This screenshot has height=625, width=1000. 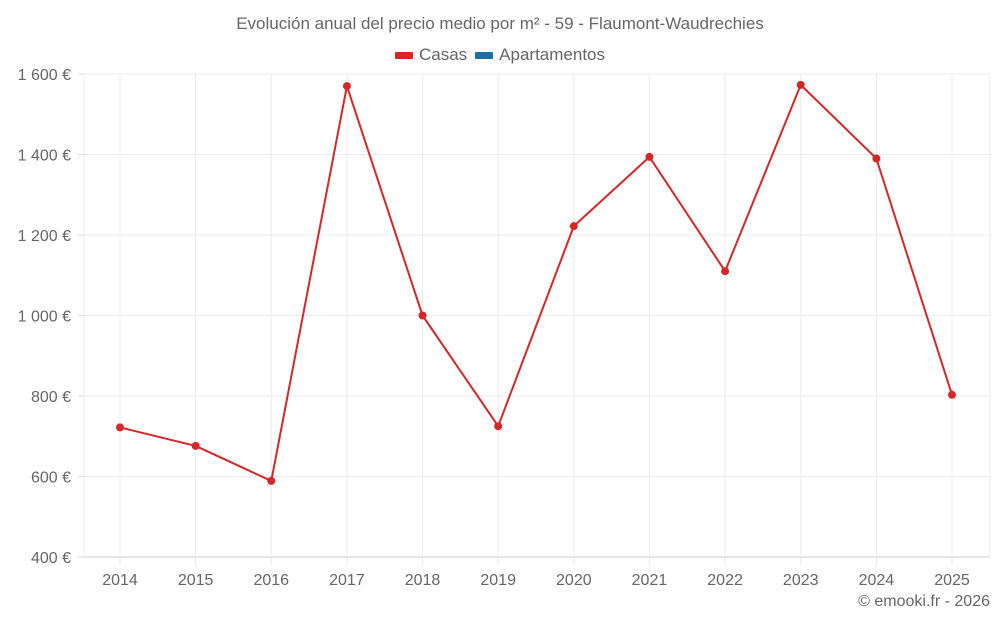 What do you see at coordinates (44, 236) in the screenshot?
I see `y-tick-label: 1 200 €` at bounding box center [44, 236].